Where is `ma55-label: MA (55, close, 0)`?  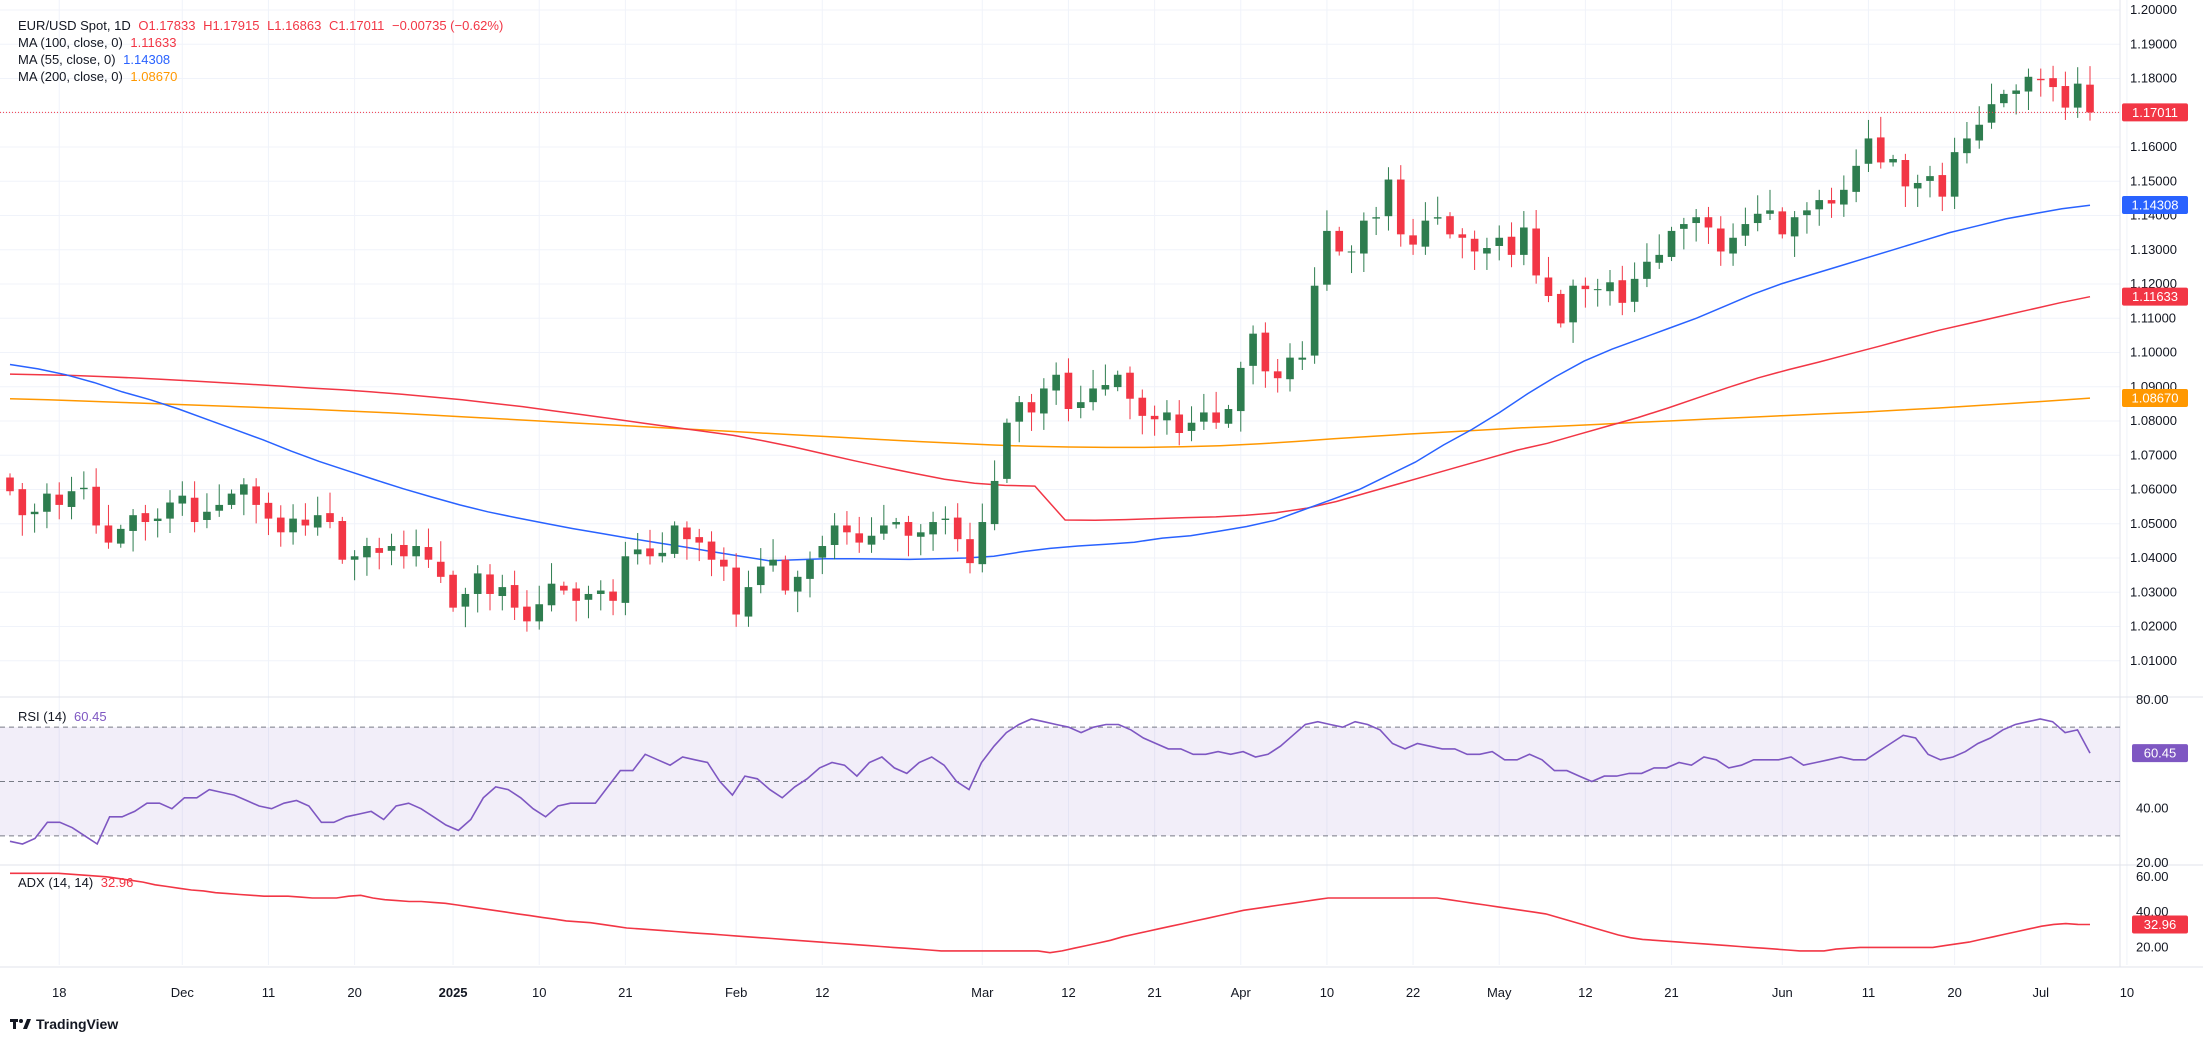
ma55-label: MA (55, close, 0) is located at coordinates (67, 59).